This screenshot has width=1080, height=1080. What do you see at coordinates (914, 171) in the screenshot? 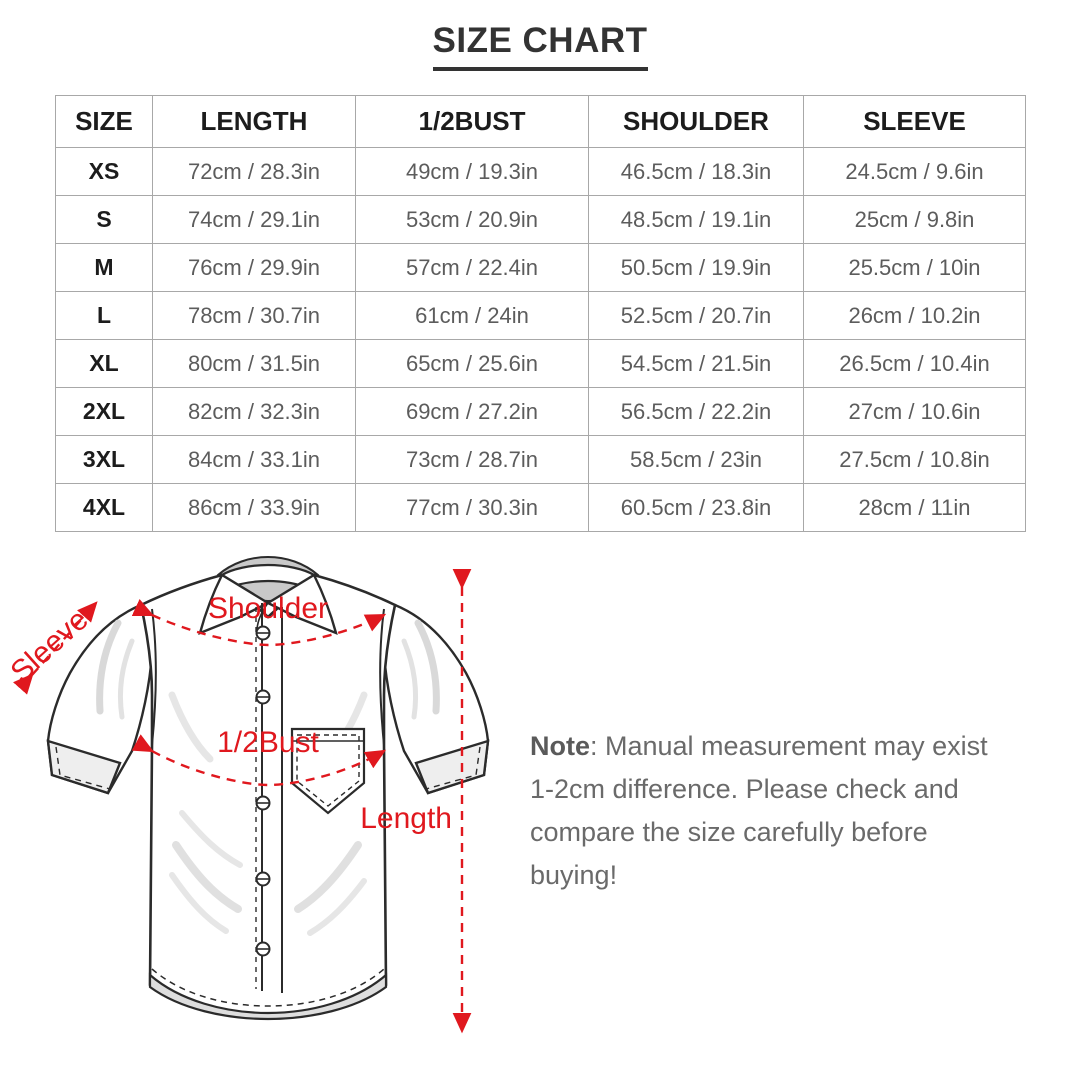
I see `cell-sleeve: 24.5cm / 9.6in` at bounding box center [914, 171].